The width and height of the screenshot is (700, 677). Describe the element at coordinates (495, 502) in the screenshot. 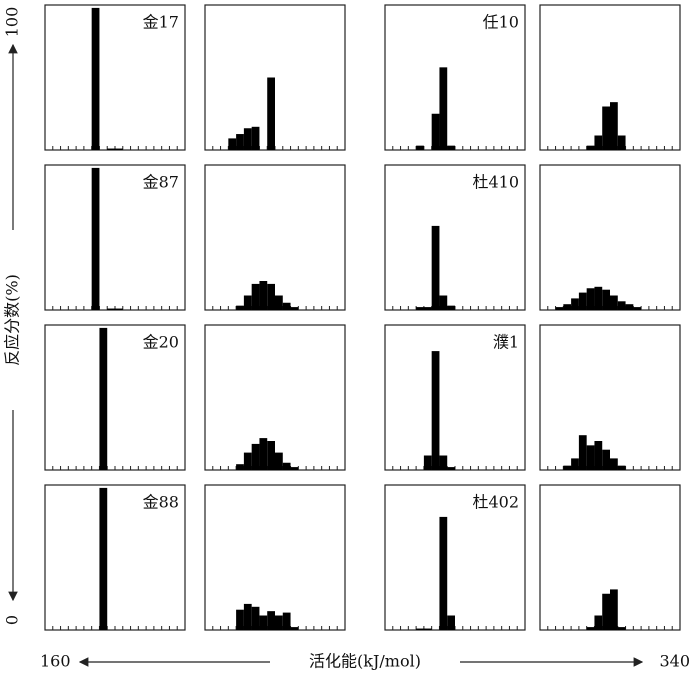

I see `panel-label: 杜402` at that location.